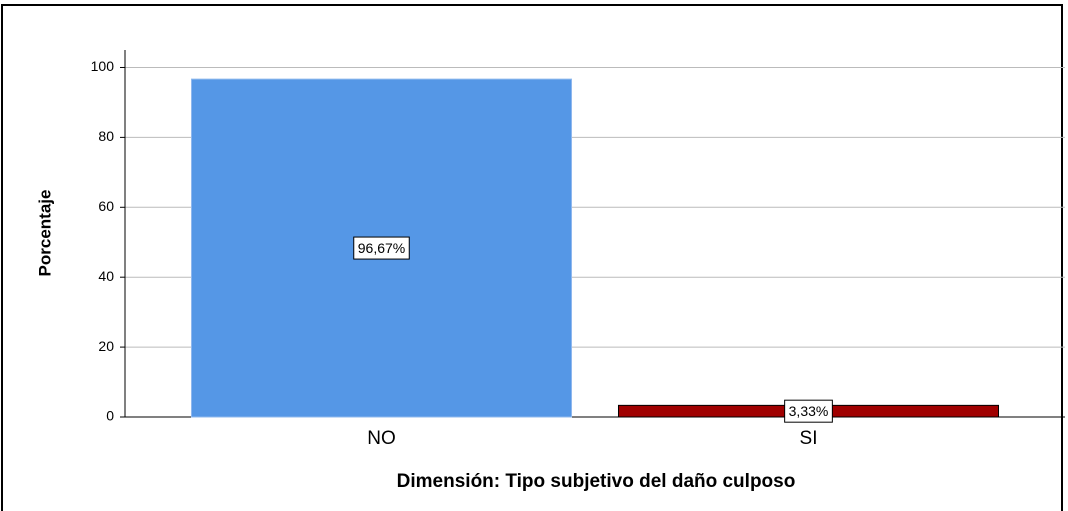 This screenshot has width=1068, height=511. Describe the element at coordinates (381, 438) in the screenshot. I see `x-tick-label: NO` at that location.